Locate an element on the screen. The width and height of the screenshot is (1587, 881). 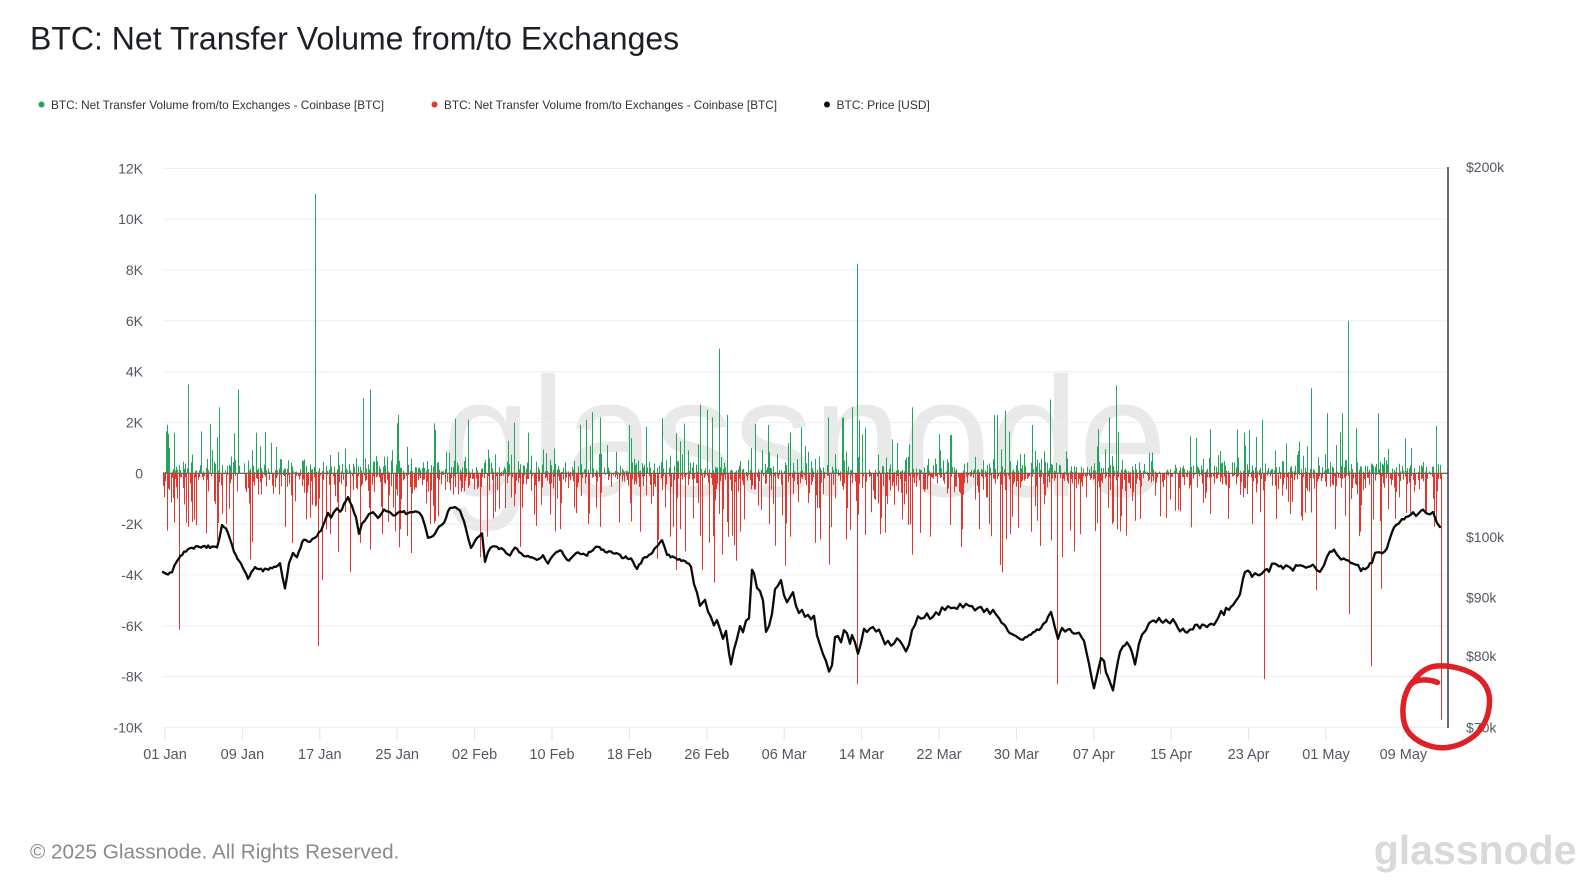
svg-text: 12K is located at coordinates (131, 168).